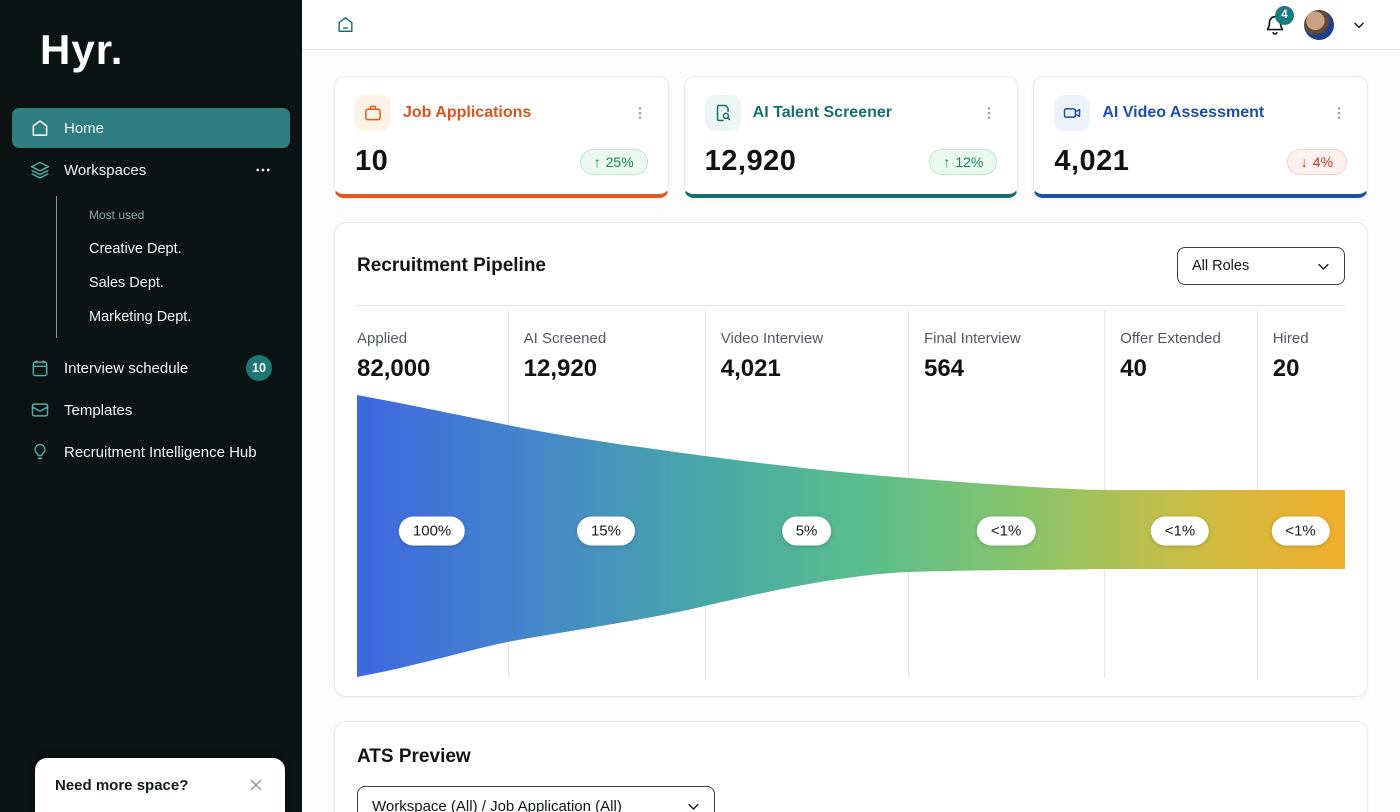 This screenshot has height=812, width=1400. What do you see at coordinates (82, 49) in the screenshot?
I see `brand-logo: Hyr.` at bounding box center [82, 49].